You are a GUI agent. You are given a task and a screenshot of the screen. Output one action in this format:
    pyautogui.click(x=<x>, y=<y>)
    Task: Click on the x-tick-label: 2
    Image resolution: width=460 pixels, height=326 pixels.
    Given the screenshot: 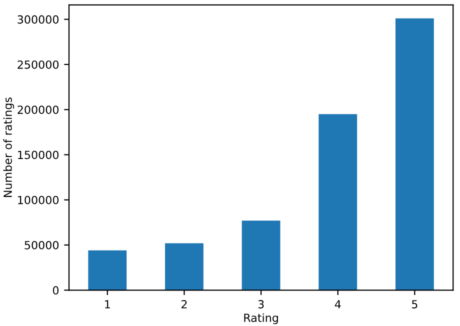 What is the action you would take?
    pyautogui.click(x=184, y=304)
    